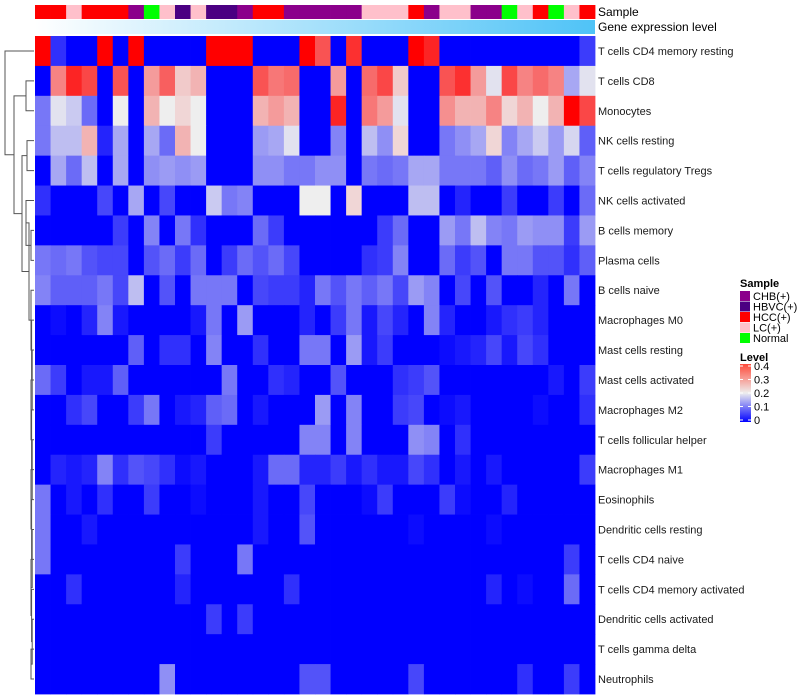 The width and height of the screenshot is (800, 700). I want to click on level-tick-label: 0.1, so click(761, 408).